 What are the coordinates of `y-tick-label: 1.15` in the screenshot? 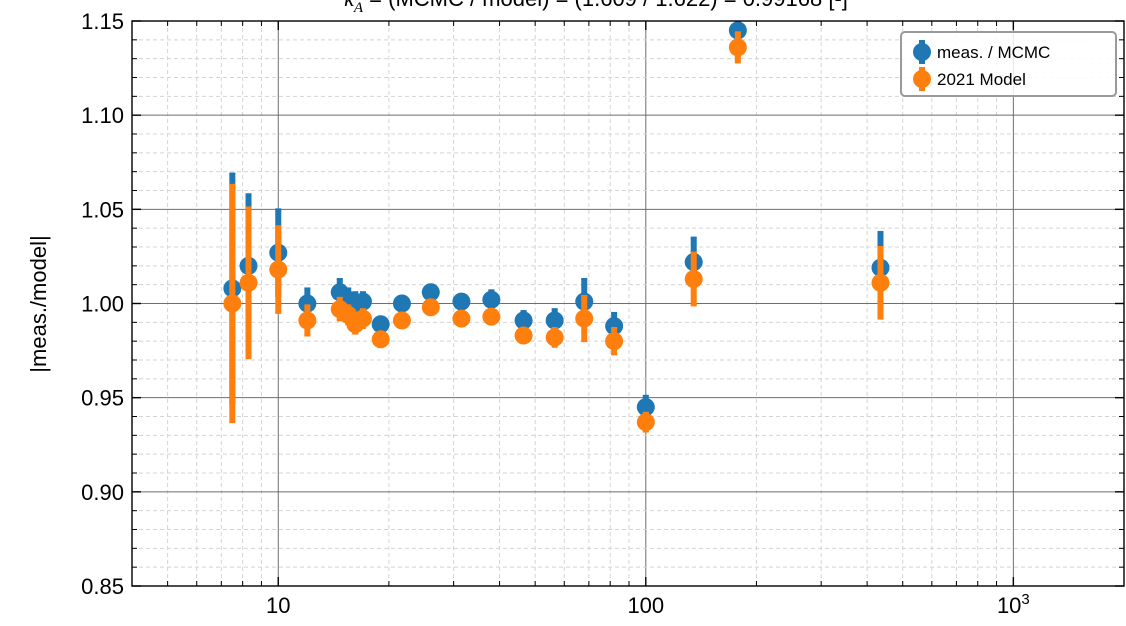 It's located at (102, 21).